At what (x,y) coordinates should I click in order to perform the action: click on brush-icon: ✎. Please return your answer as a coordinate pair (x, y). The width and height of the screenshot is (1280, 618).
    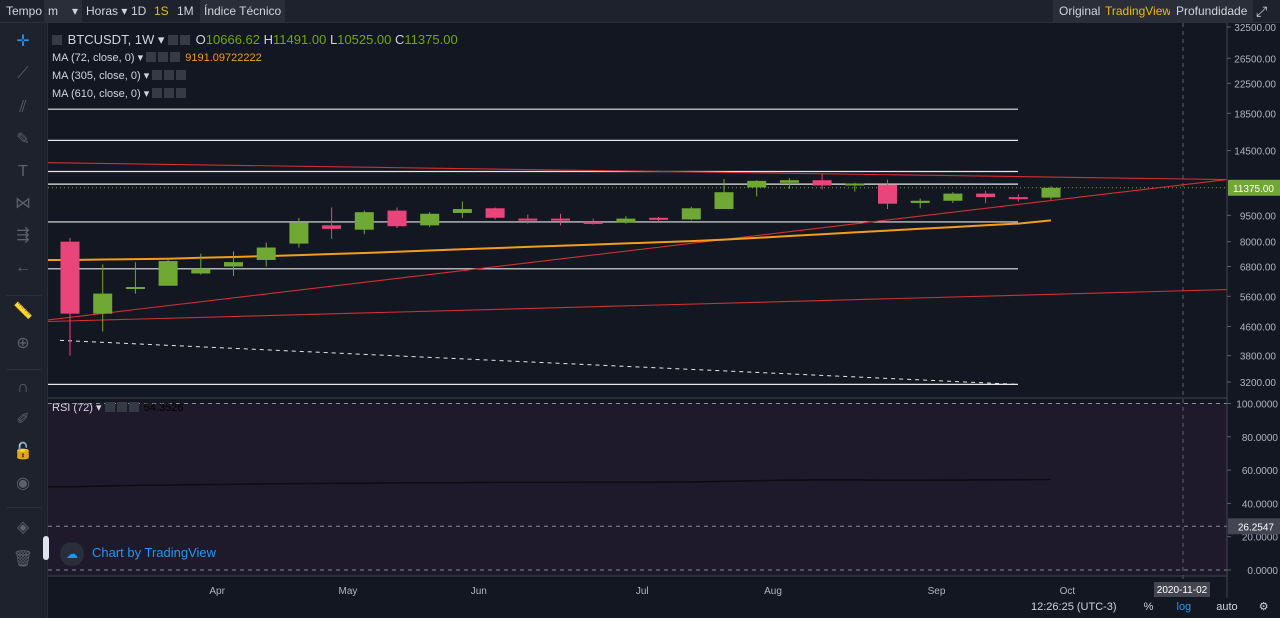
    Looking at the image, I should click on (23, 139).